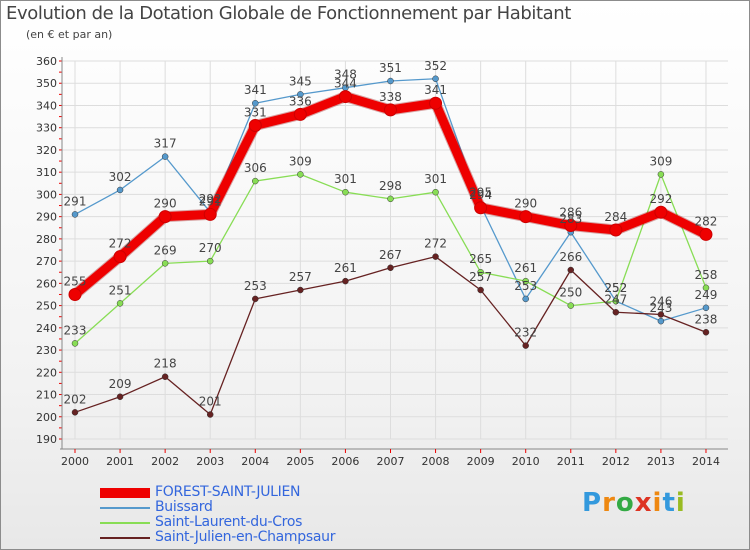 This screenshot has width=750, height=550. What do you see at coordinates (120, 177) in the screenshot?
I see `data-label: 302` at bounding box center [120, 177].